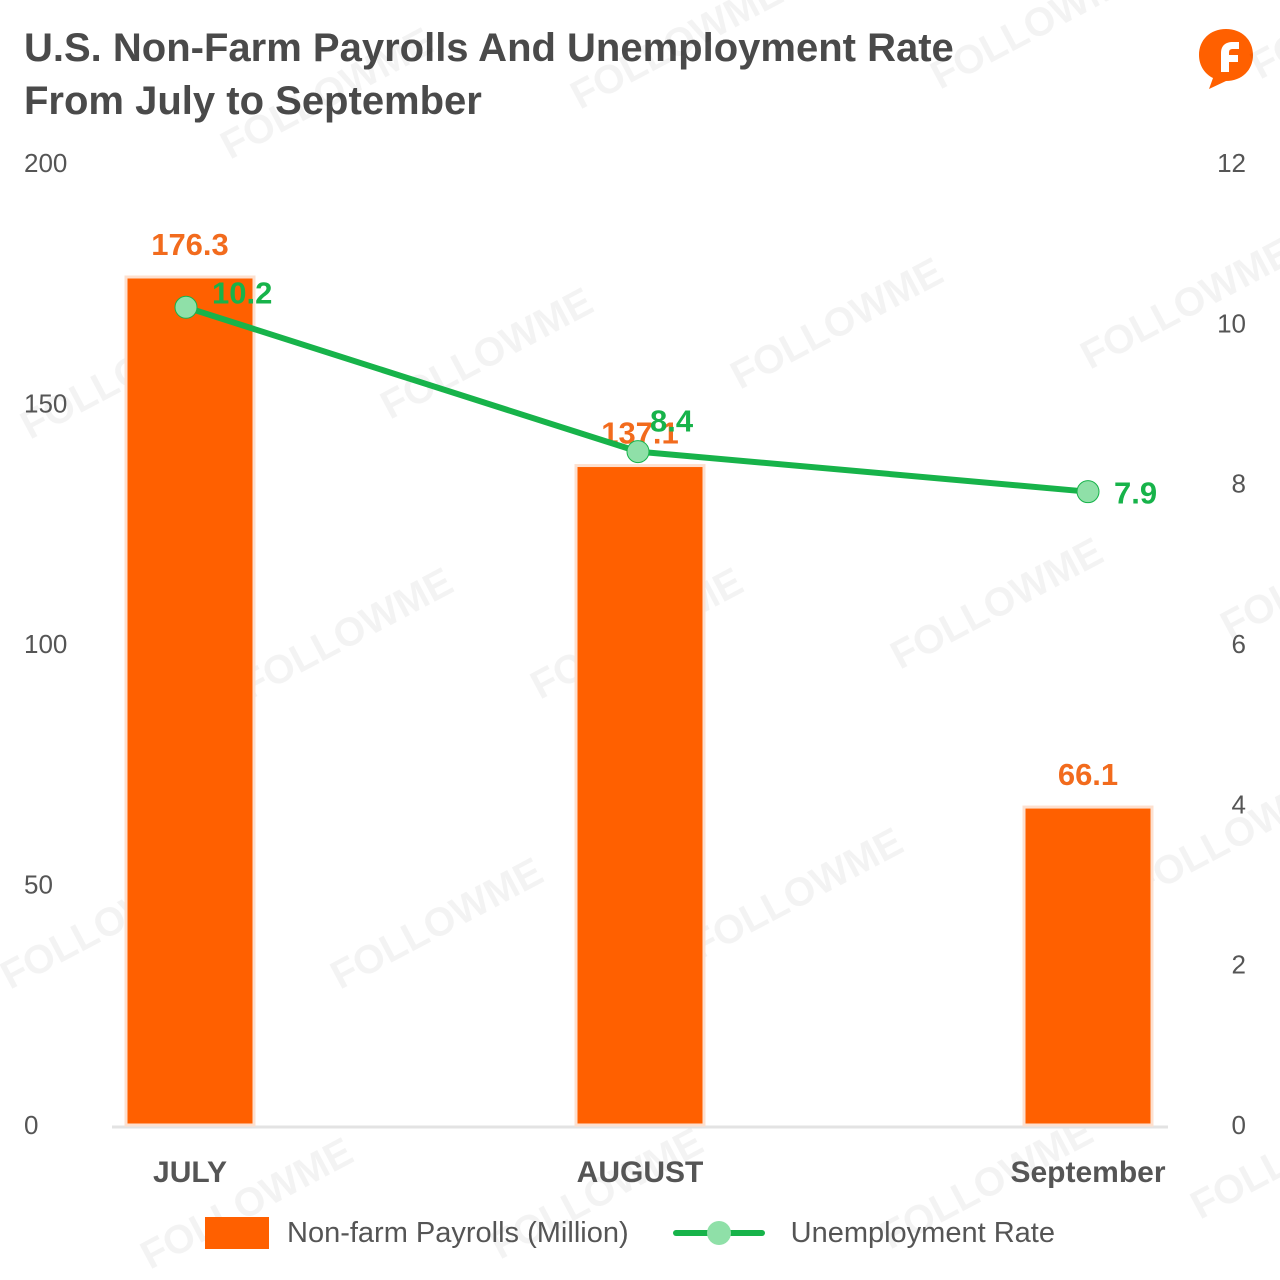 Image resolution: width=1280 pixels, height=1280 pixels. What do you see at coordinates (1239, 644) in the screenshot?
I see `right-axis-tick-label: 6` at bounding box center [1239, 644].